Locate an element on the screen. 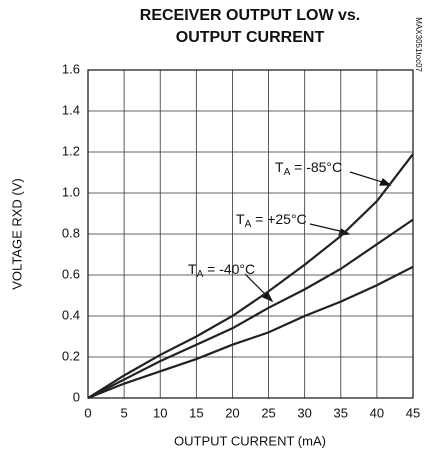 The image size is (425, 459). x-tick-label: 40 is located at coordinates (377, 412).